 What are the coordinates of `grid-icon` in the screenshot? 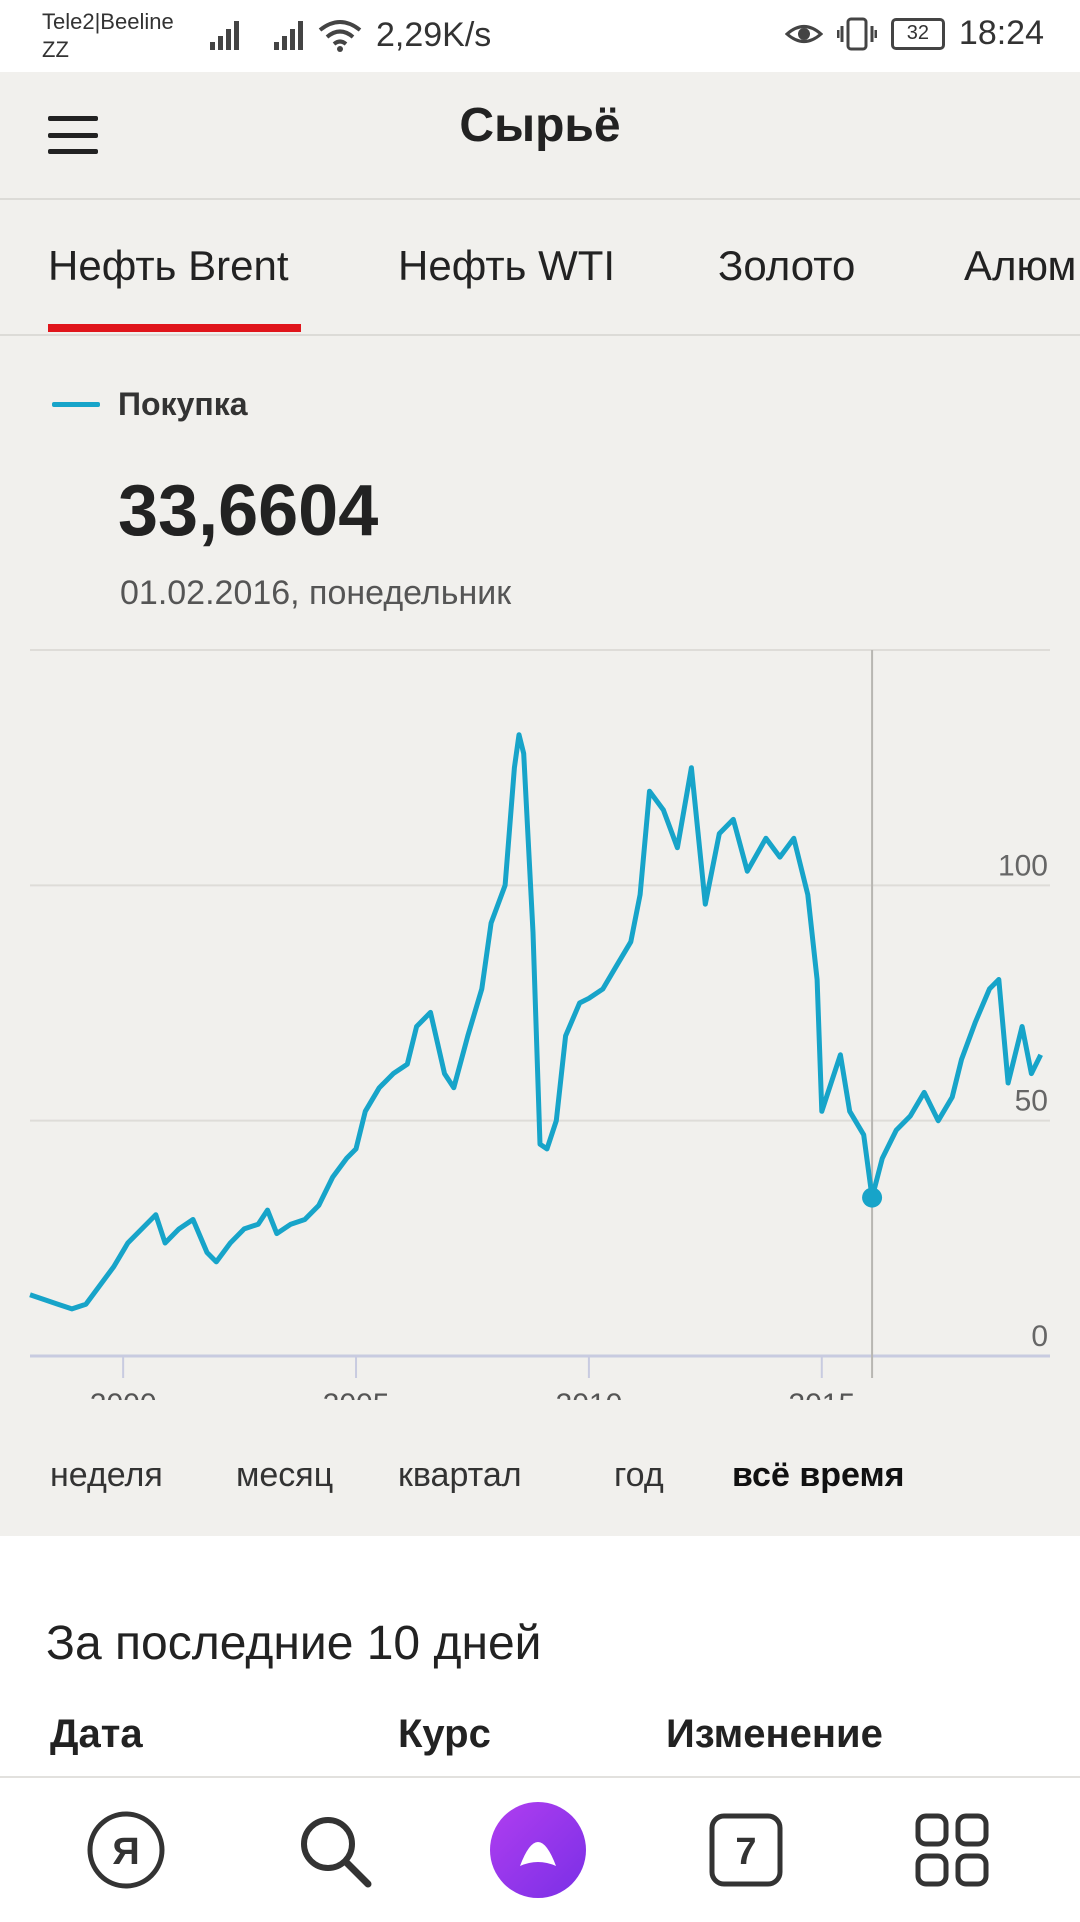 It's located at (952, 1850).